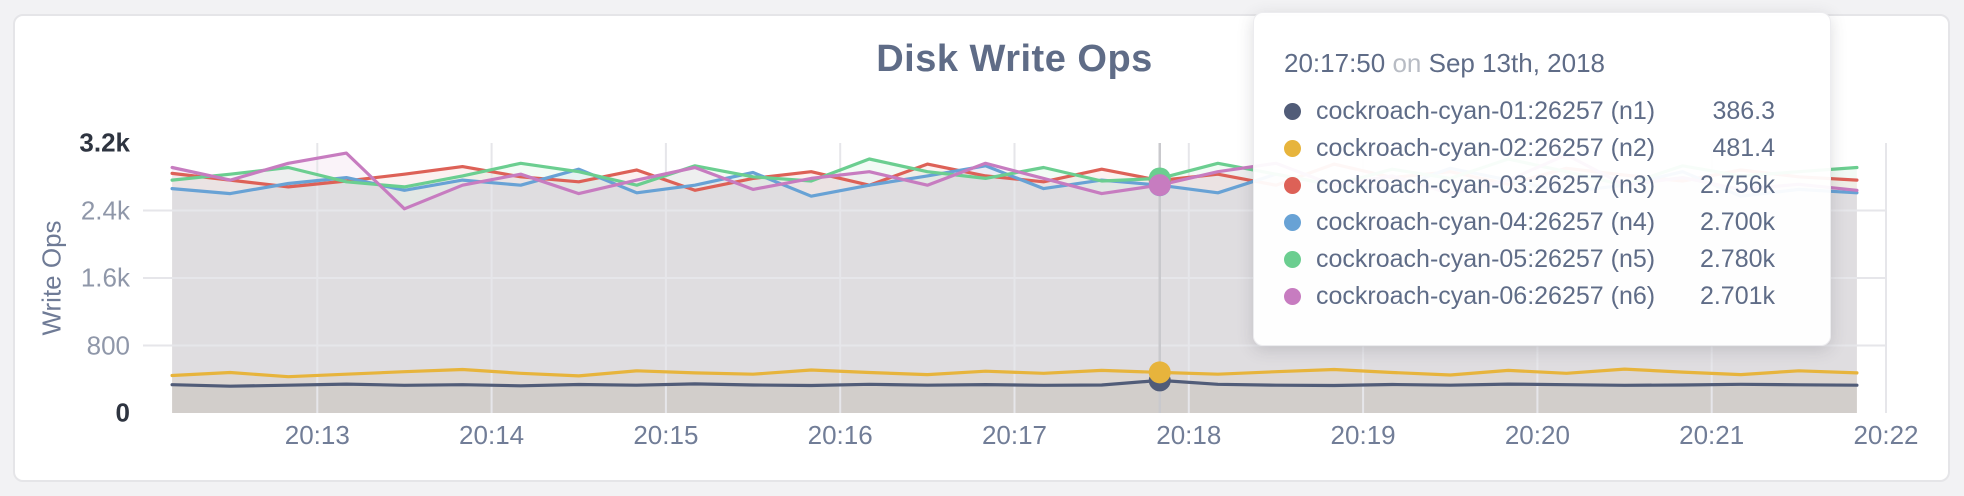 This screenshot has width=1964, height=496. What do you see at coordinates (1516, 63) in the screenshot?
I see `tooltip-date: Sep 13th, 2018` at bounding box center [1516, 63].